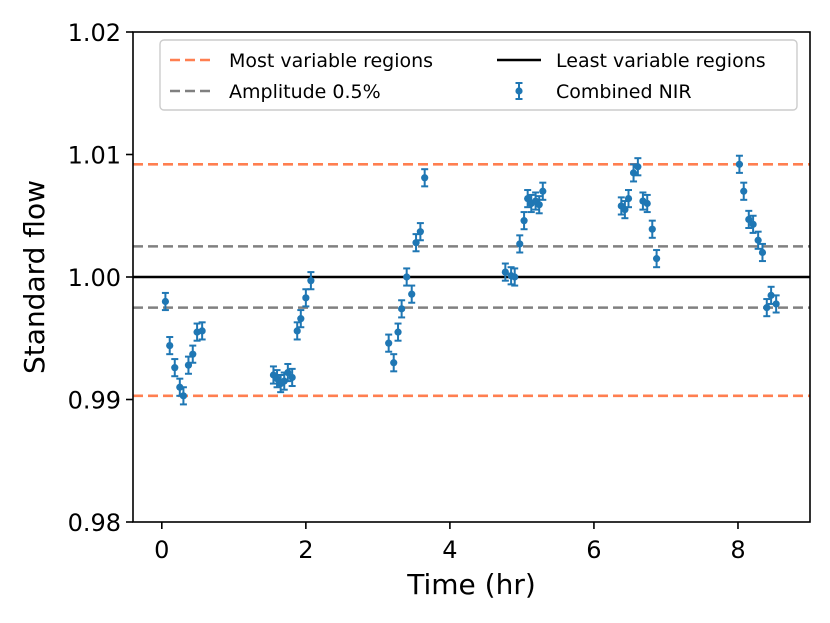 The width and height of the screenshot is (830, 623). I want to click on y-tick-label: 0.99, so click(94, 401).